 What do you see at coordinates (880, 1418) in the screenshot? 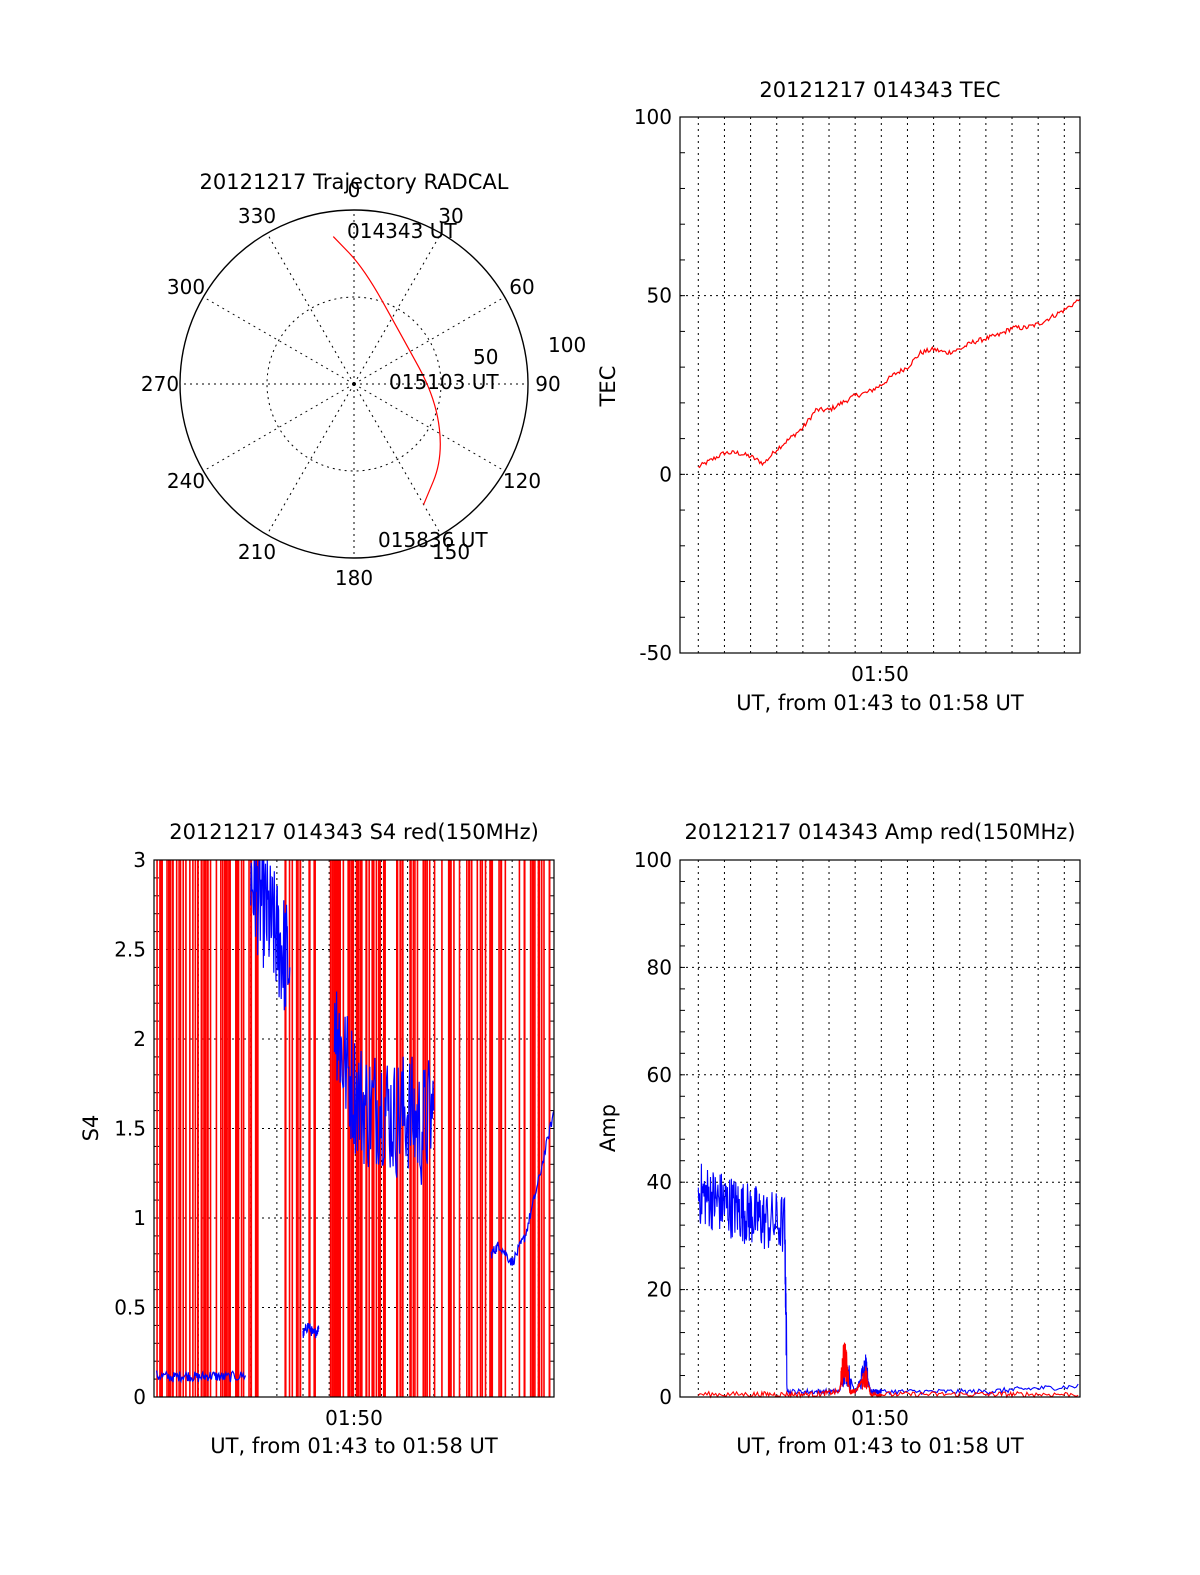
I see `amp-x-tick-label: 01:50` at bounding box center [880, 1418].